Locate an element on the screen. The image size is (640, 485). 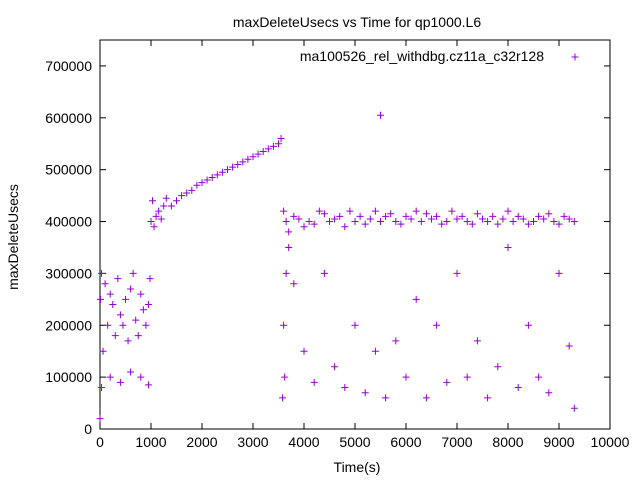
y-tick-label: 100000 is located at coordinates (68, 377).